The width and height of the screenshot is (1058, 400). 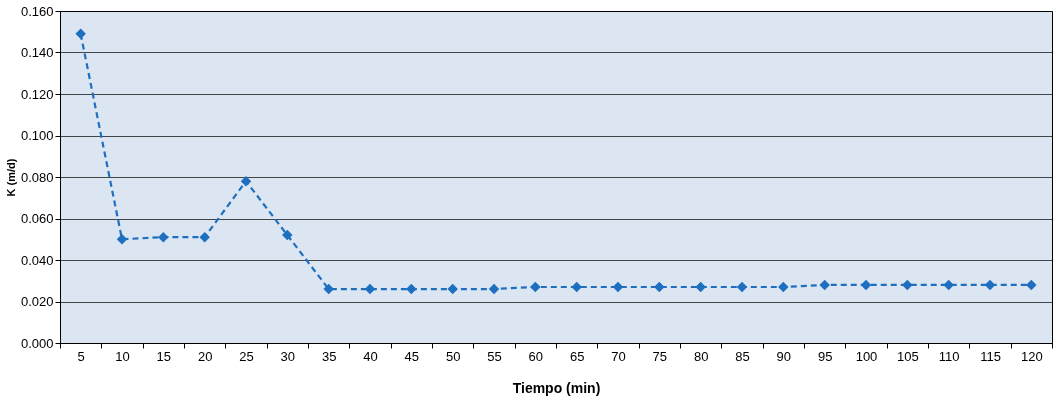 What do you see at coordinates (660, 356) in the screenshot?
I see `x-tick-label: 75` at bounding box center [660, 356].